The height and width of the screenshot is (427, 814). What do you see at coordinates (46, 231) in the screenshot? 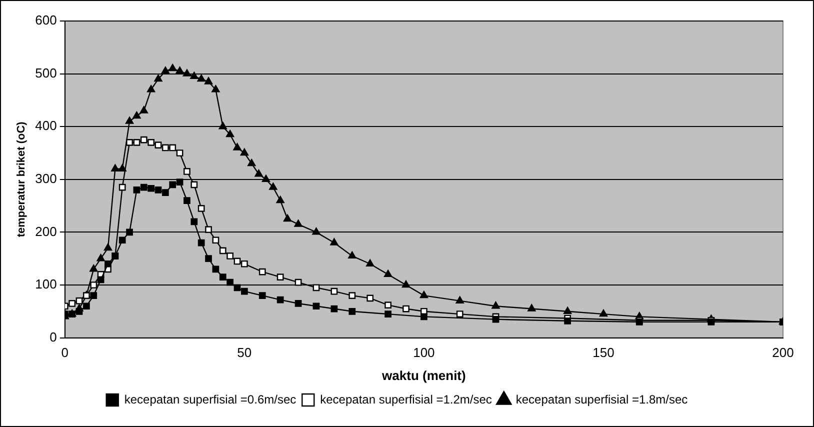
I see `y-tick-label: 200` at bounding box center [46, 231].